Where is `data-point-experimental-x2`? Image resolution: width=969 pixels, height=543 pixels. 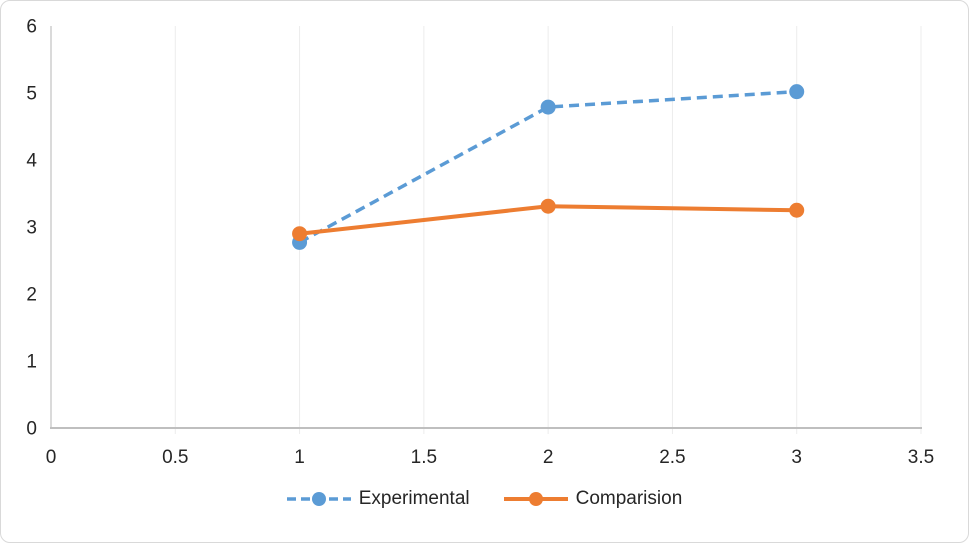
data-point-experimental-x2 is located at coordinates (548, 107).